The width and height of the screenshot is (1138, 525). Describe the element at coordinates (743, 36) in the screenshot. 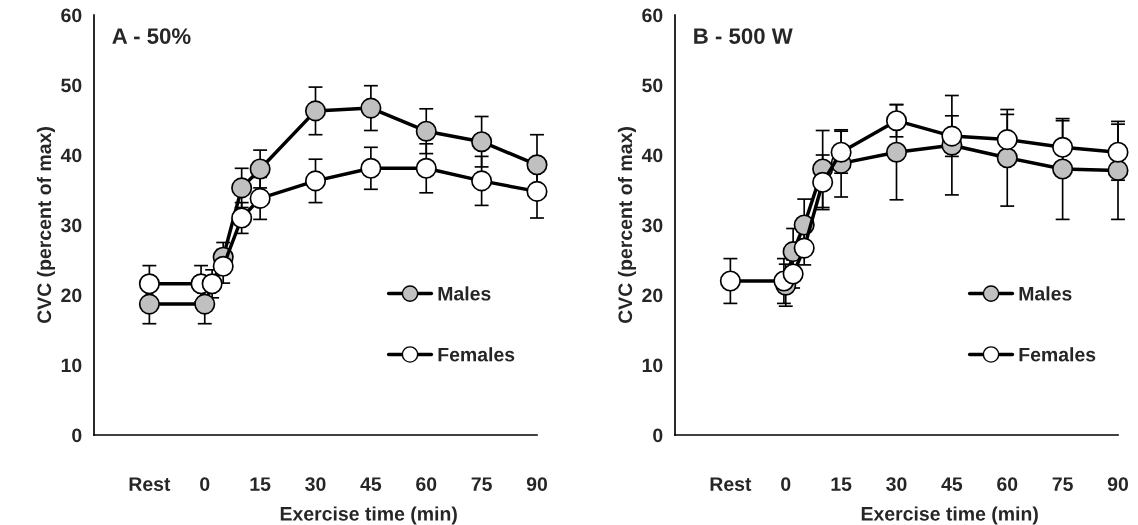

I see `chart-title: B - 500 W` at that location.